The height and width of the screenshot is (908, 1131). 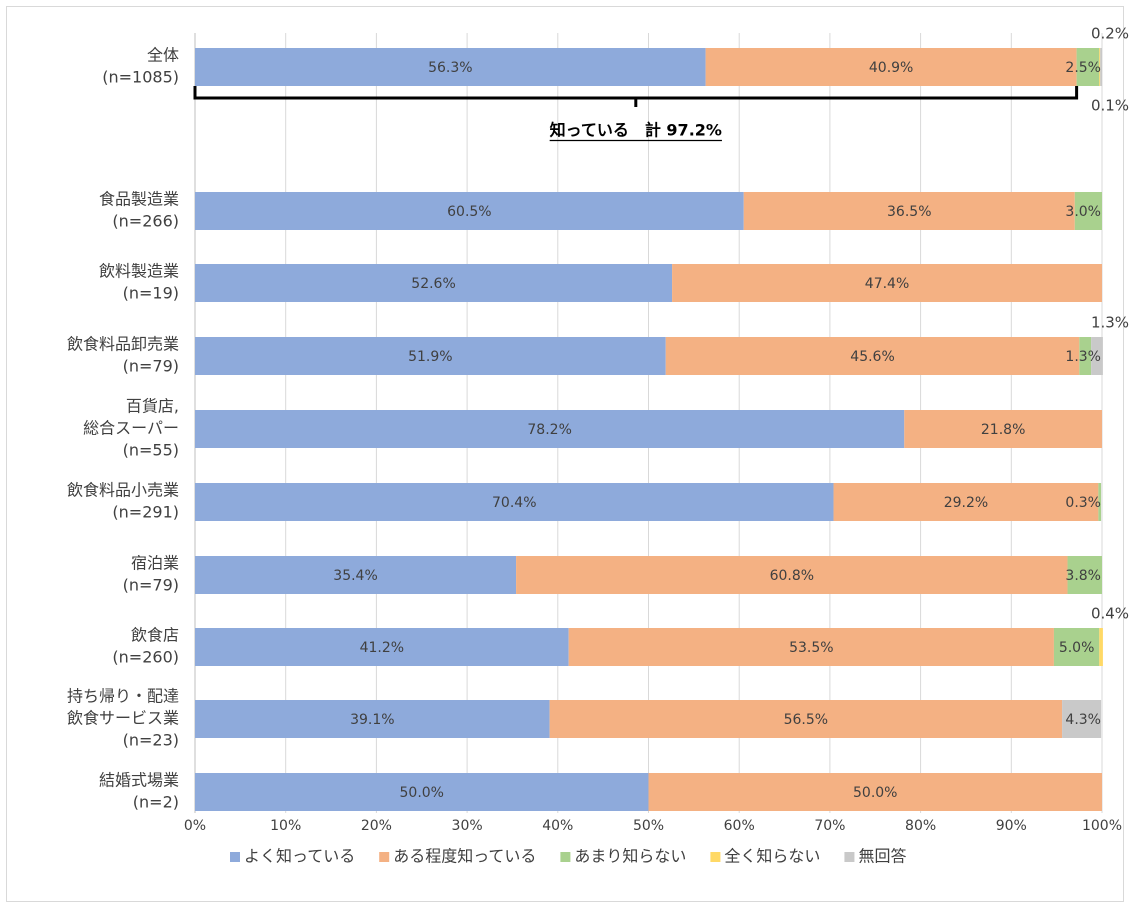 What do you see at coordinates (1110, 614) in the screenshot?
I see `data-label: 0.4%` at bounding box center [1110, 614].